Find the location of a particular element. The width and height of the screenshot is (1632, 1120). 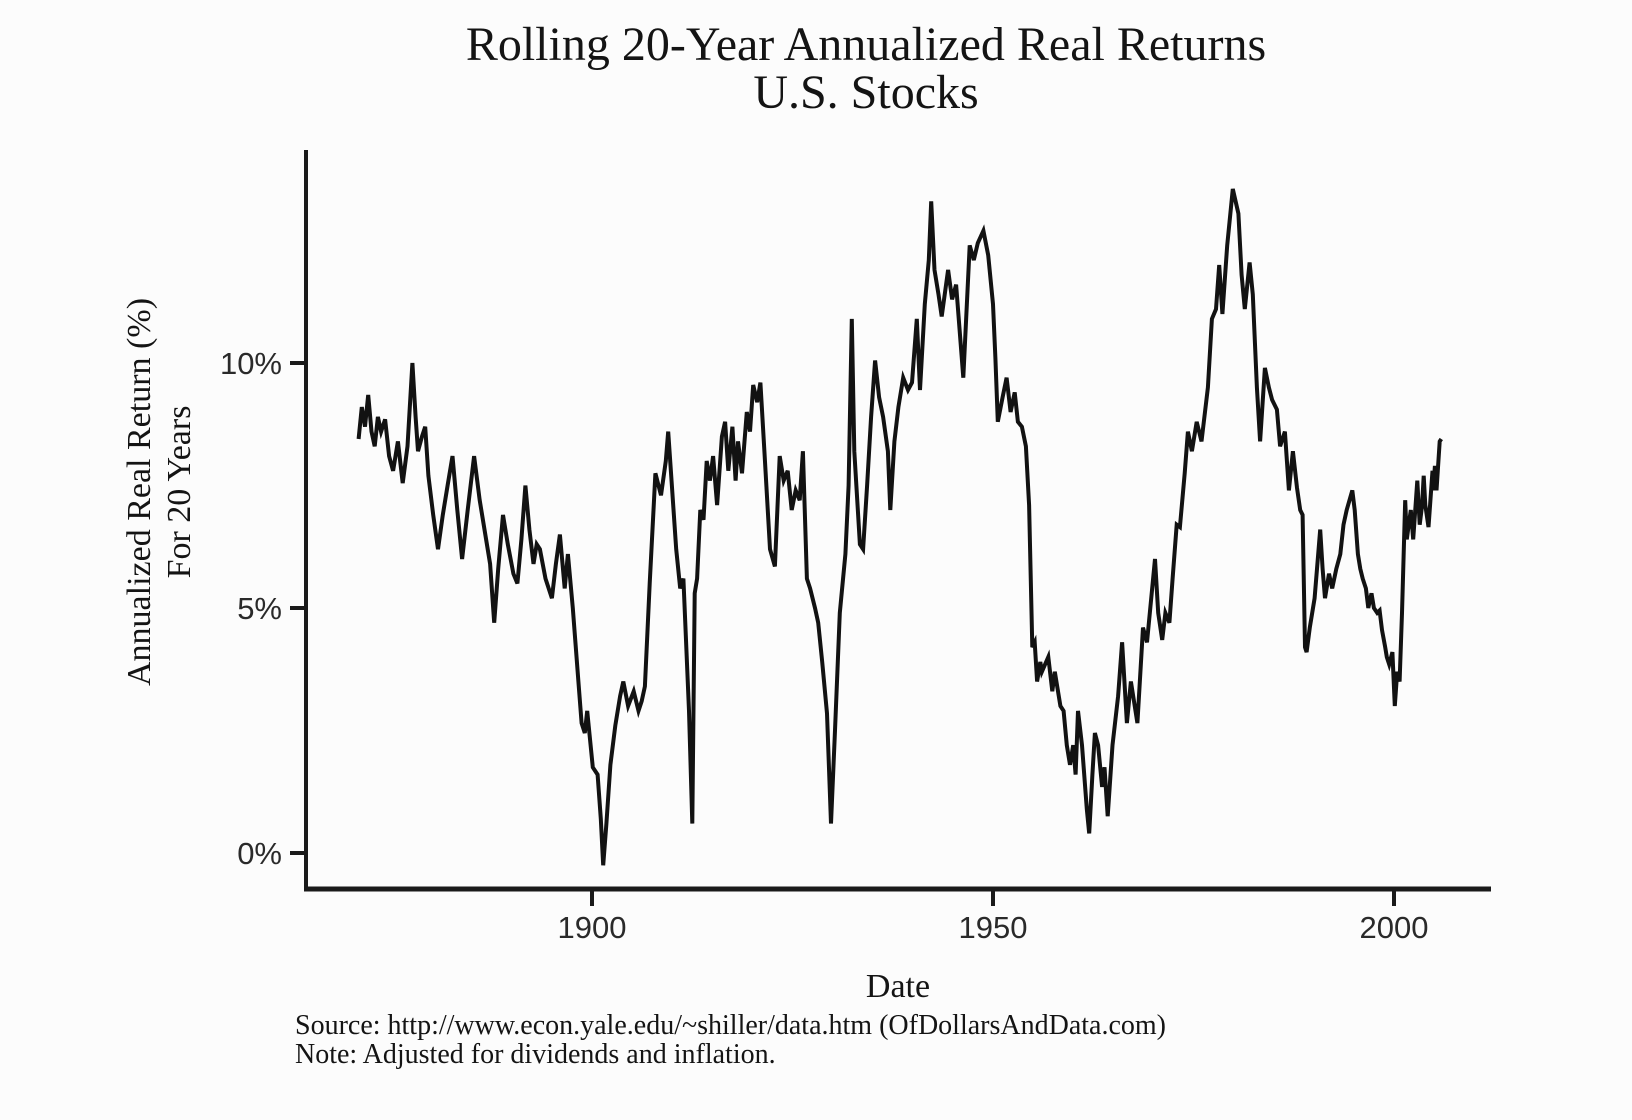

x-axis-title: Date is located at coordinates (898, 986).